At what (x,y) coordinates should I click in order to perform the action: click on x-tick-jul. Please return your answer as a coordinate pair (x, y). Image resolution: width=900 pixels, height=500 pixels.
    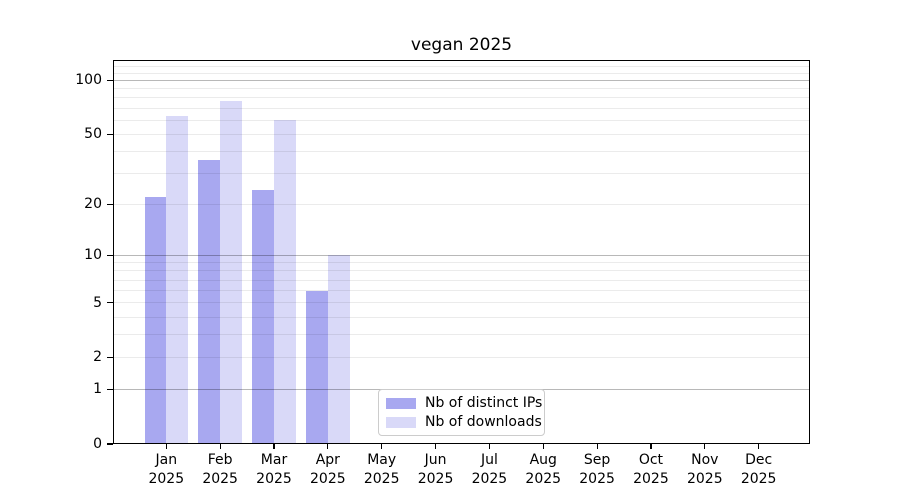
    Looking at the image, I should click on (489, 446).